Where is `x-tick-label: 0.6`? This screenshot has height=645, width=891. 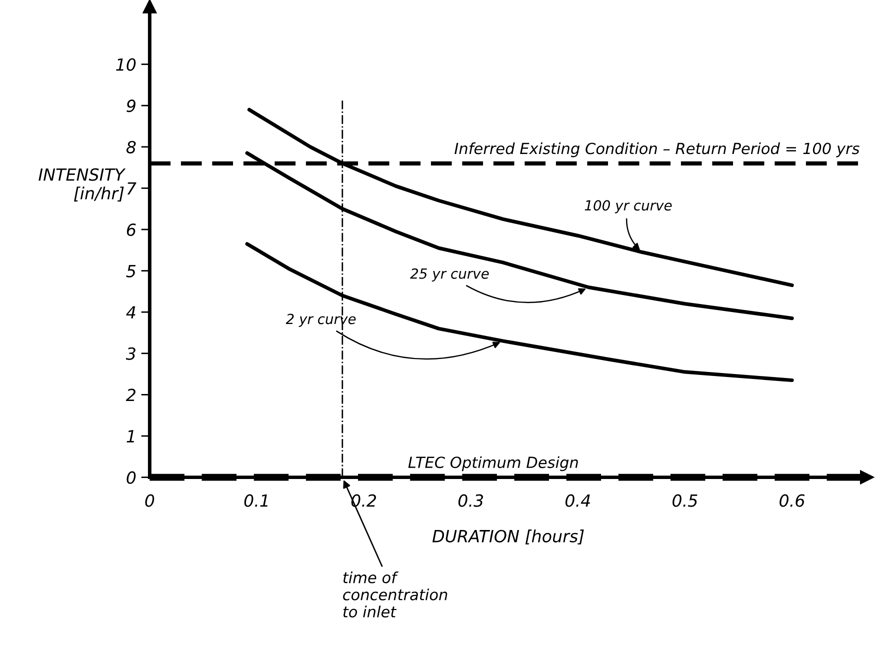 x-tick-label: 0.6 is located at coordinates (792, 500).